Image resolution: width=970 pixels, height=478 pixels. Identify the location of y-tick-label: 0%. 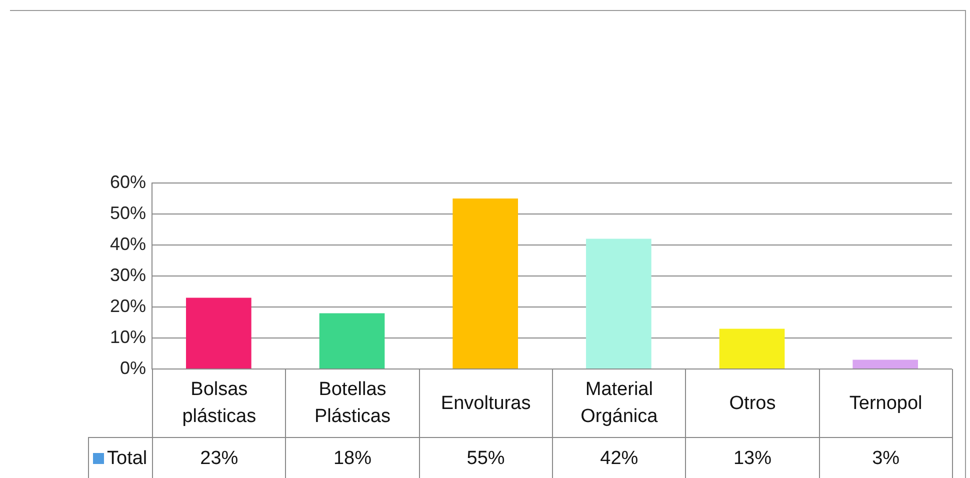
(133, 368).